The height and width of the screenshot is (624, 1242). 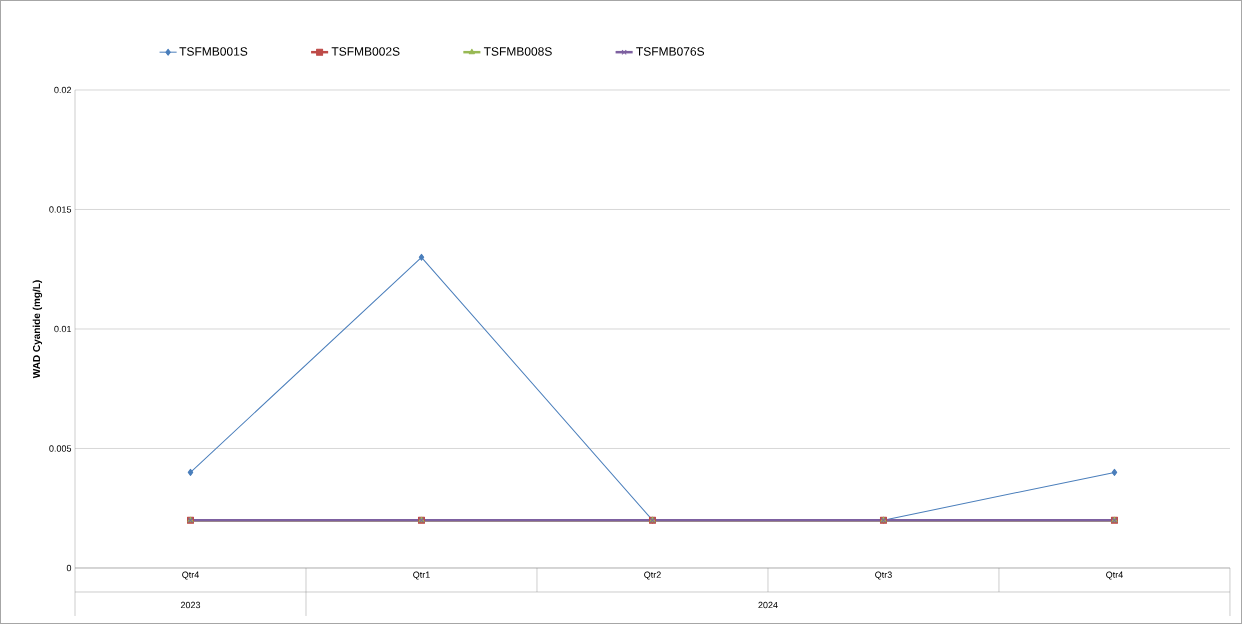 I want to click on y-tick-label: 0.01, so click(x=63, y=329).